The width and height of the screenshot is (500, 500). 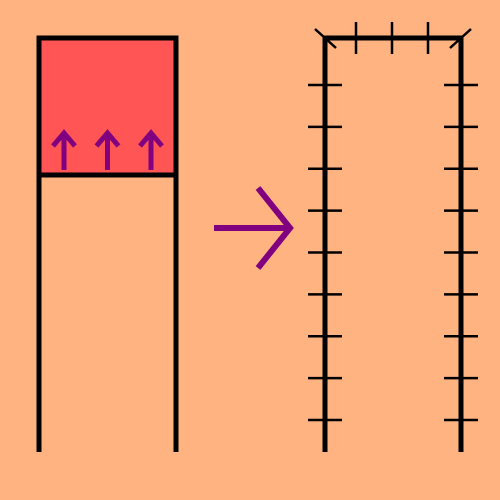 I want to click on right-arrow-icon, so click(x=254, y=228).